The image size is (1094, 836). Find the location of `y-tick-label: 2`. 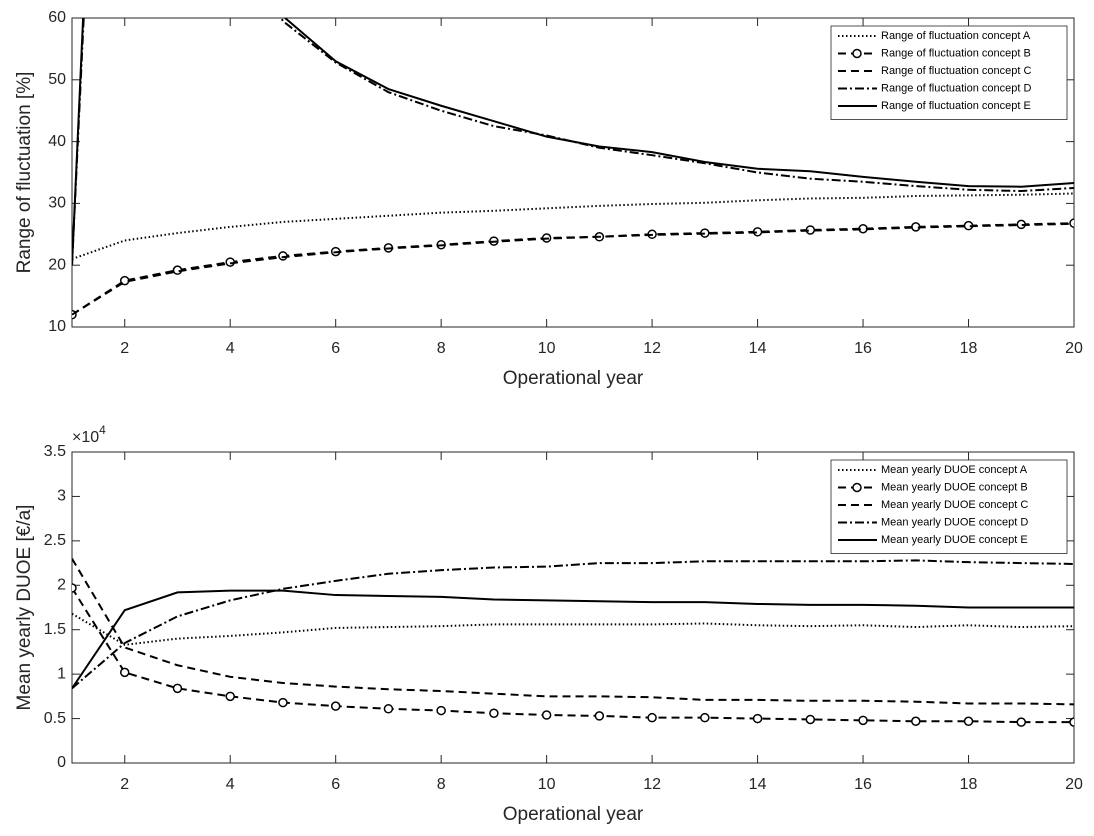

y-tick-label: 2 is located at coordinates (61, 585).